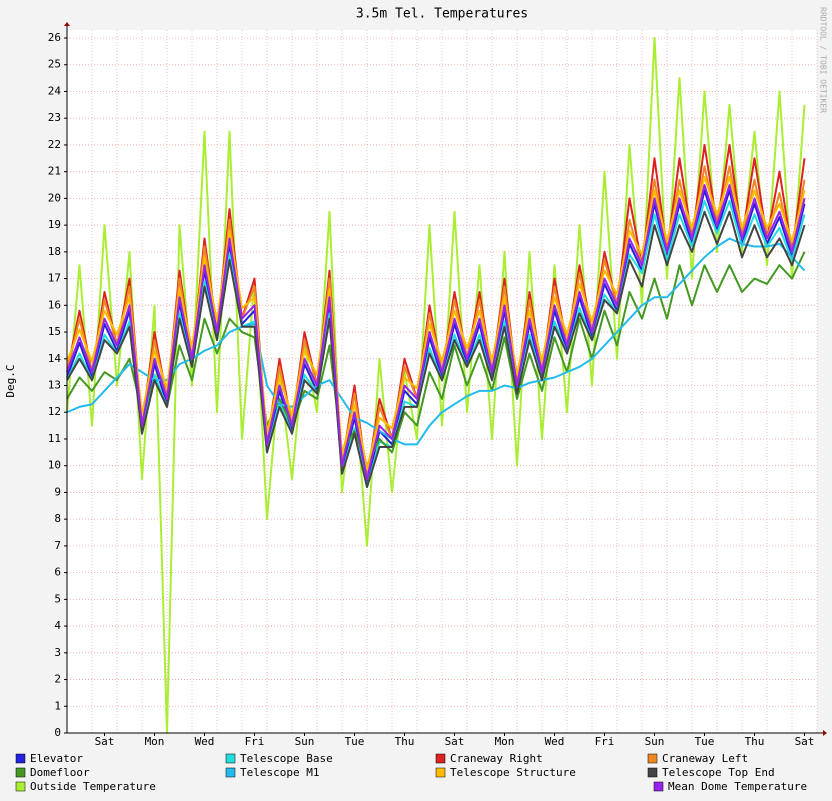 This screenshot has width=832, height=801. Describe the element at coordinates (823, 60) in the screenshot. I see `watermark: RRDTOOL / TOBI OETIKER` at that location.